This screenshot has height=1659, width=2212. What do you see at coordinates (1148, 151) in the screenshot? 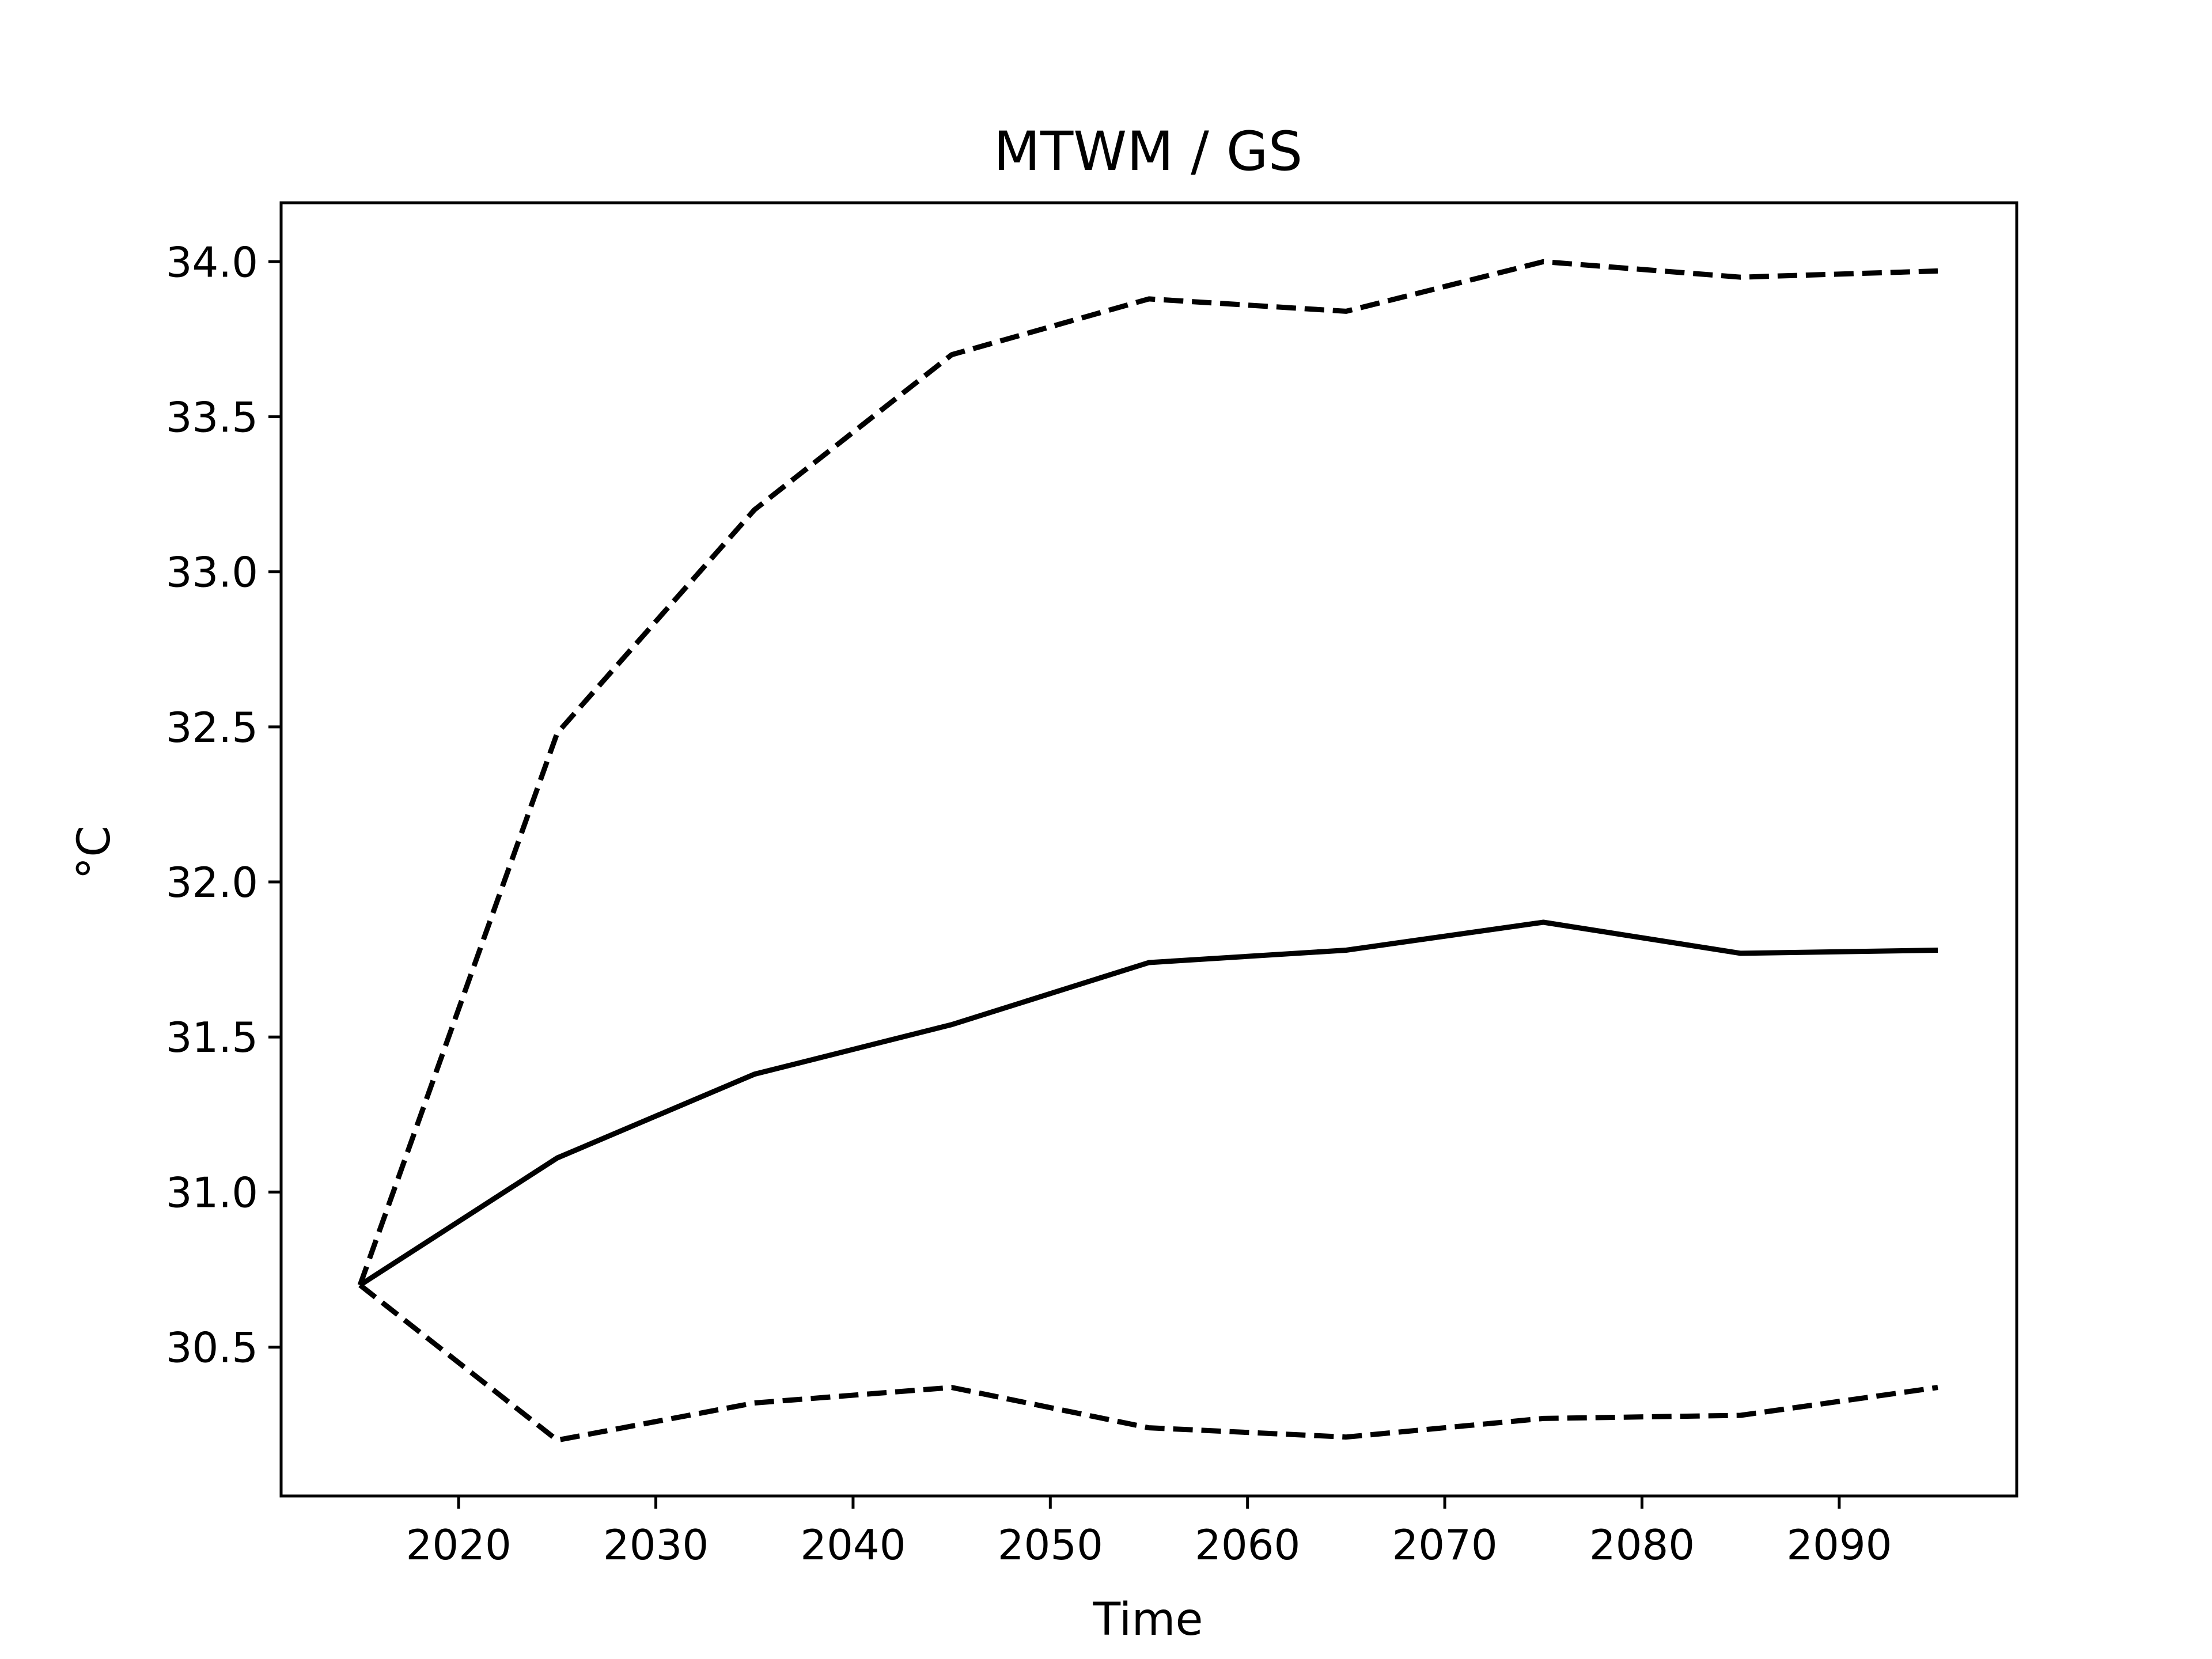
I see `chart-title: MTWM / GS` at bounding box center [1148, 151].